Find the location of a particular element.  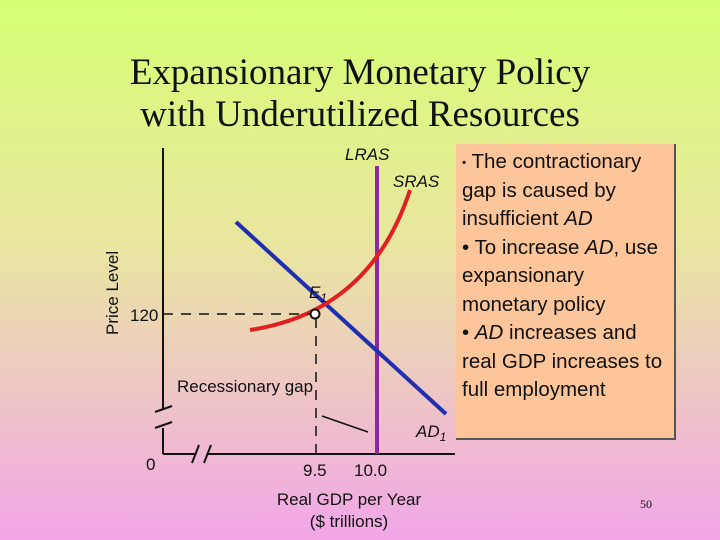

x-axis-break-right is located at coordinates (207, 454).